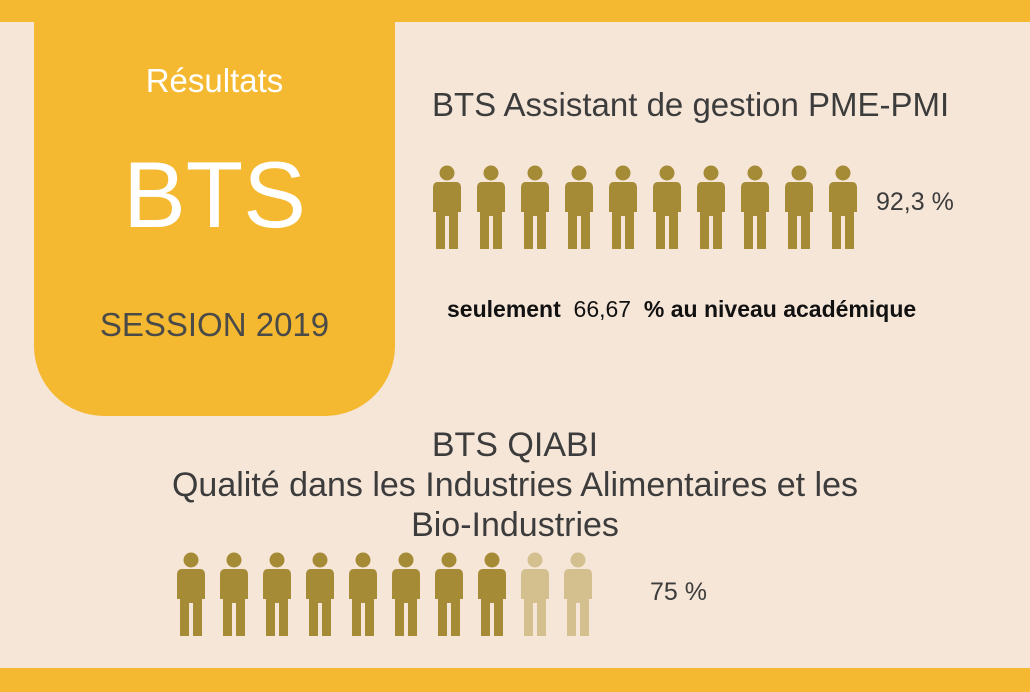  I want to click on program2-pictogram, so click(384, 594).